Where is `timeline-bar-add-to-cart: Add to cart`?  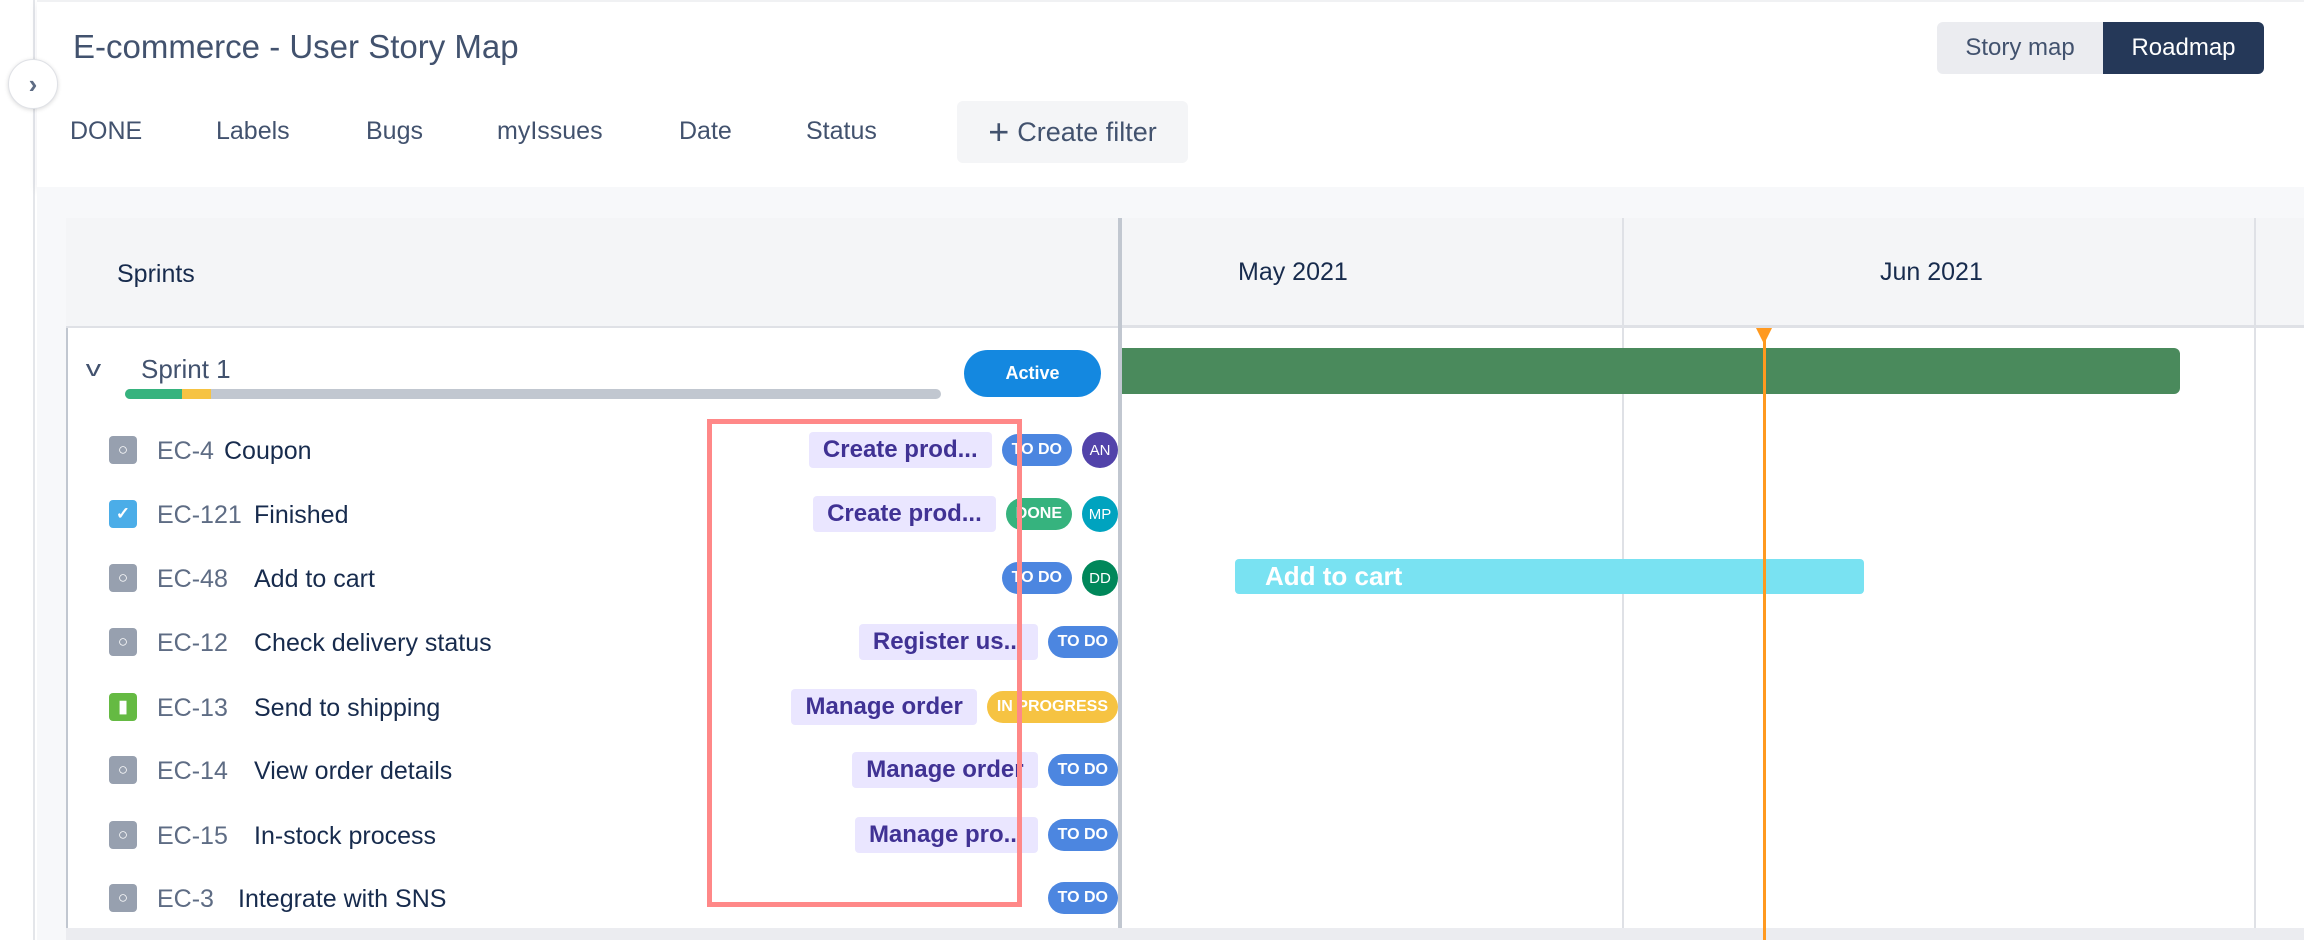 timeline-bar-add-to-cart: Add to cart is located at coordinates (1549, 576).